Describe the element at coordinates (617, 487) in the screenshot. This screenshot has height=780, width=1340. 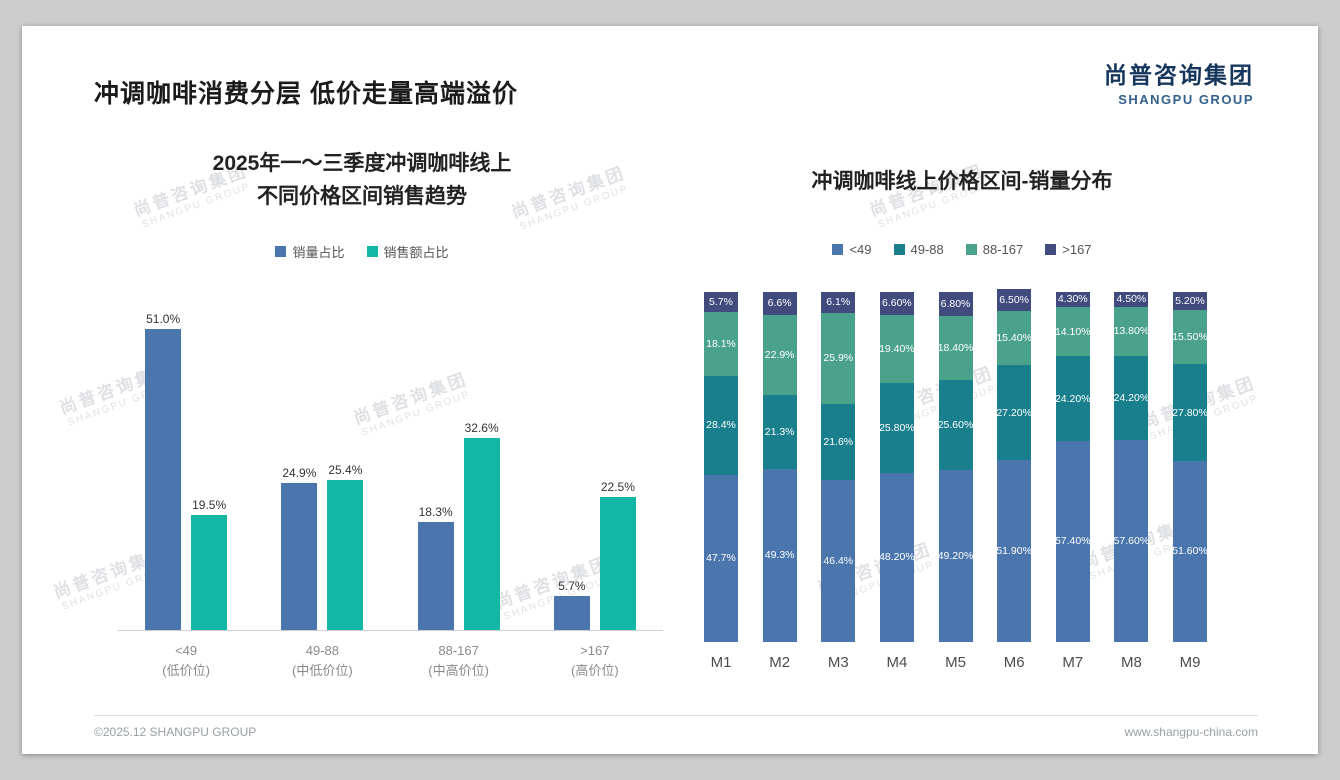
I see `bar-value-label: 22.5%` at that location.